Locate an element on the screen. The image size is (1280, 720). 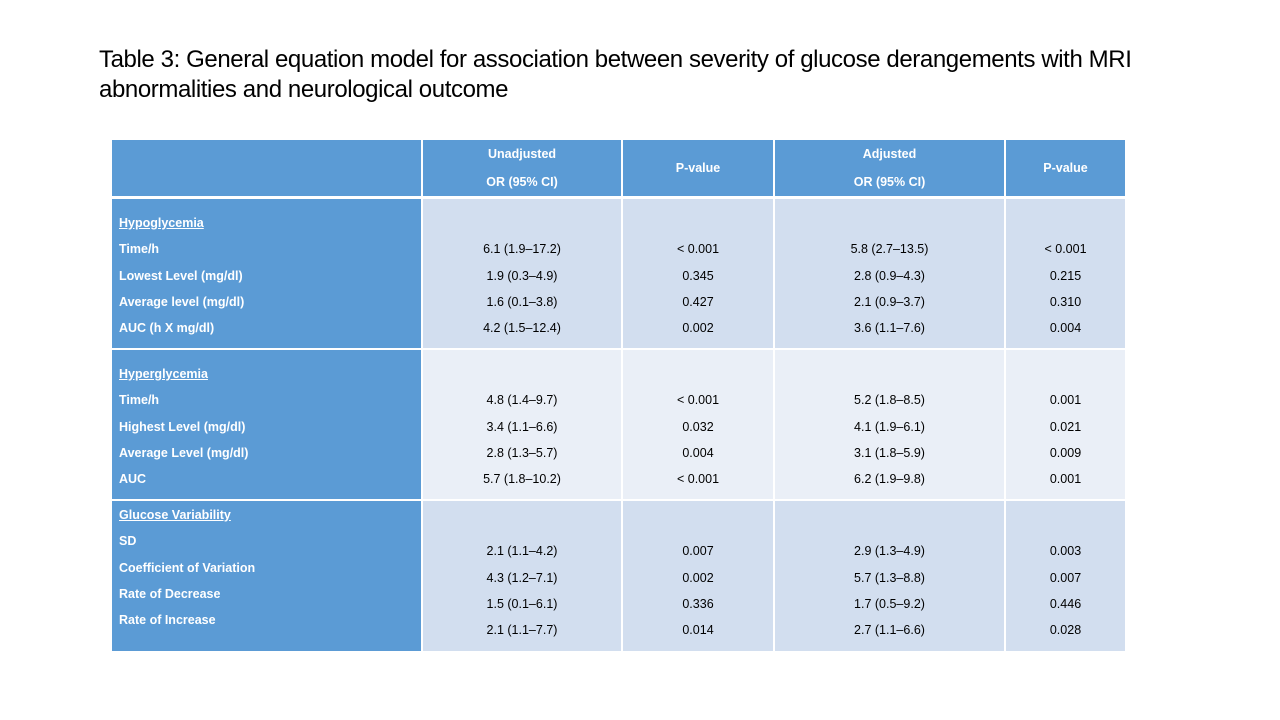
header-unadjusted-ci: OR (95% CI) is located at coordinates (522, 182).